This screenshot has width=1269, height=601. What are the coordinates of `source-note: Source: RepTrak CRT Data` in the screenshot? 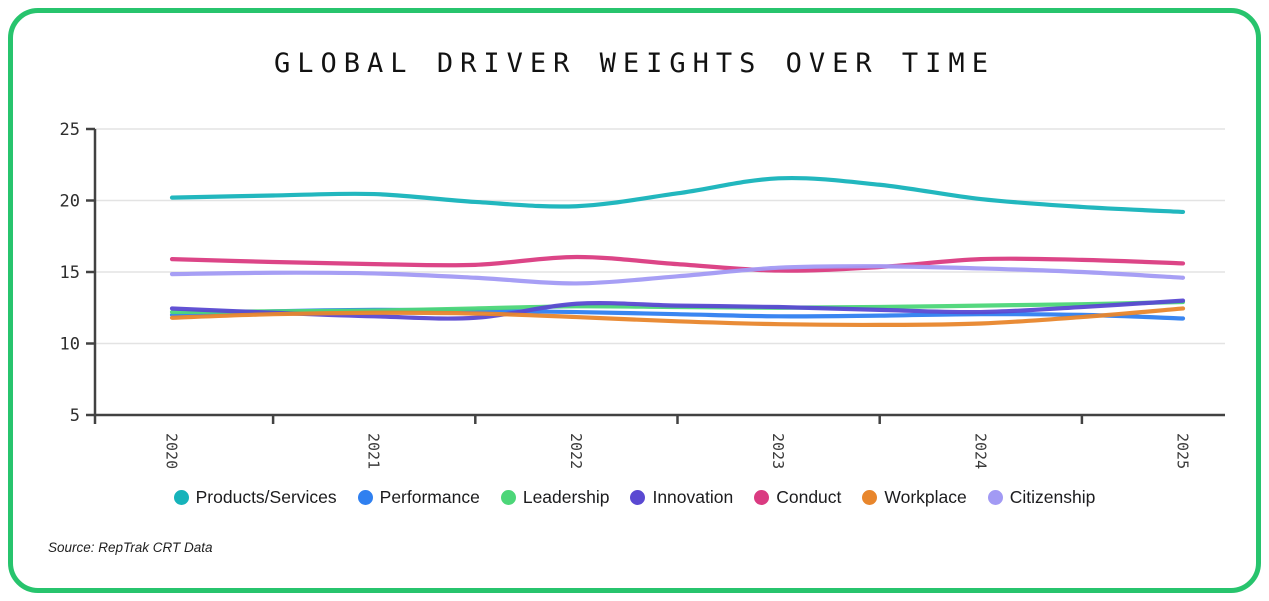 It's located at (130, 547).